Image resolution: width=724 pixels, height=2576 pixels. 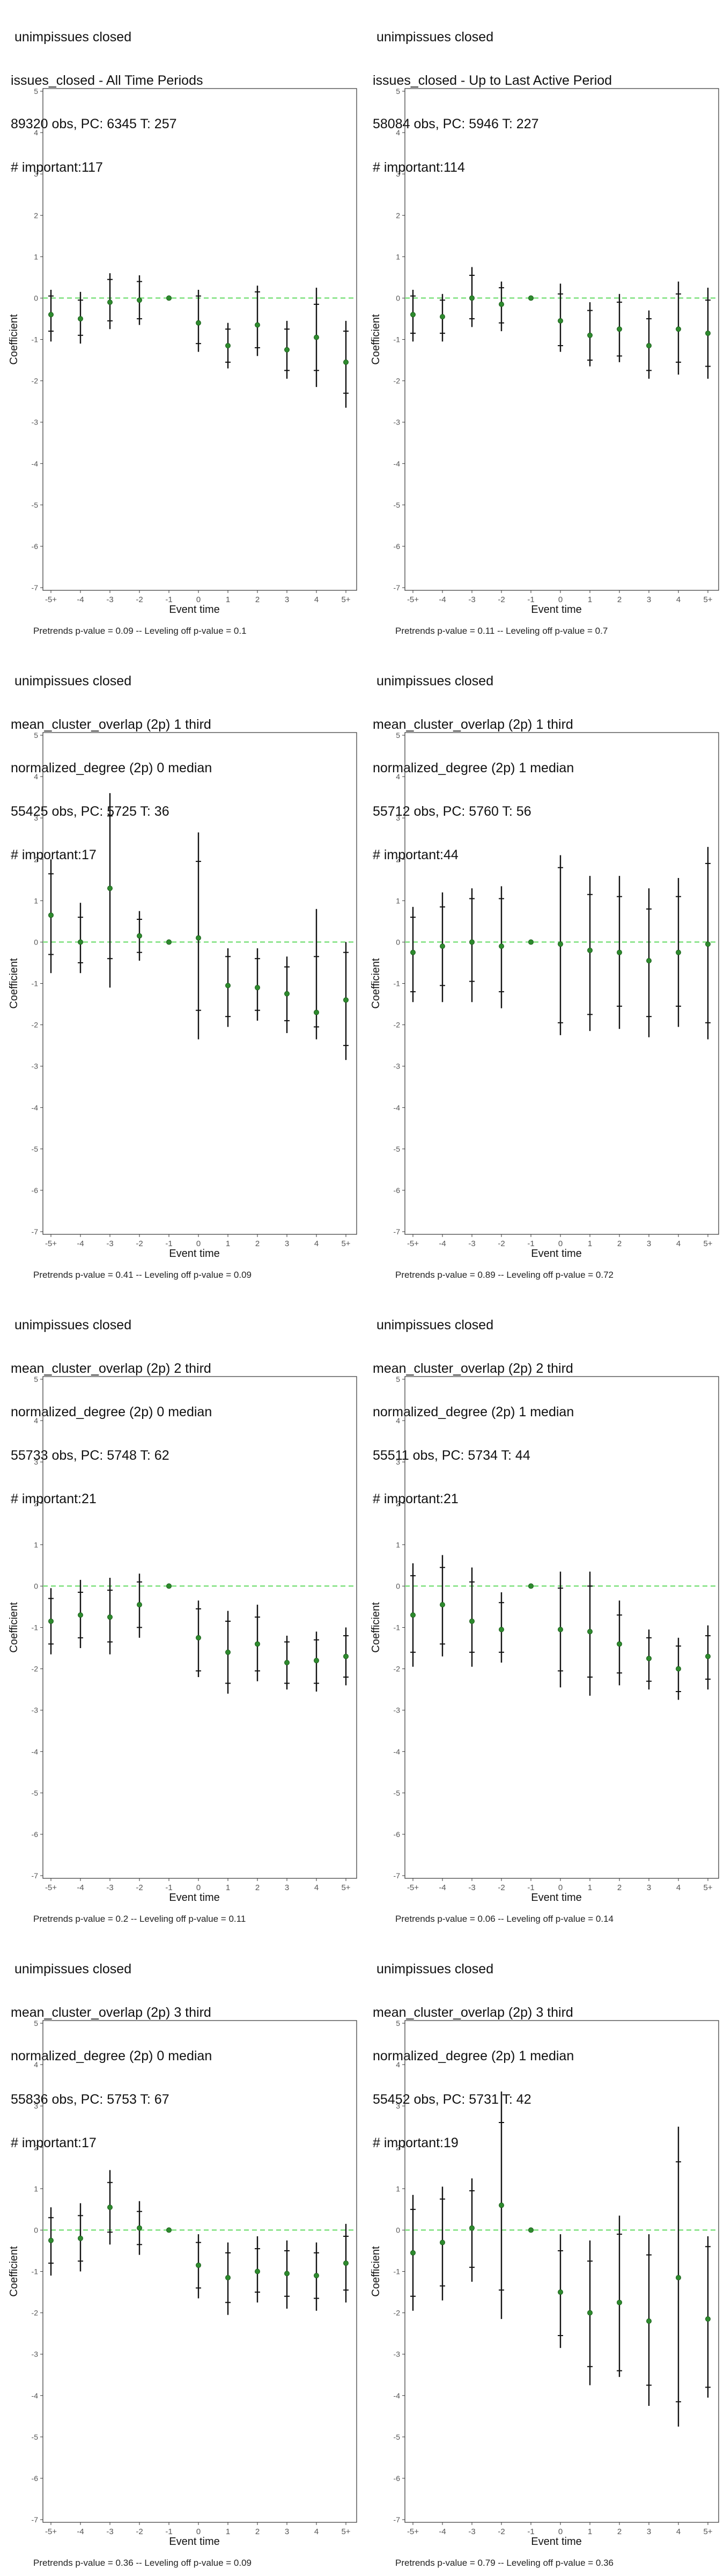 I want to click on panel-title-line: issues_closed - All Time Periods, so click(x=107, y=80).